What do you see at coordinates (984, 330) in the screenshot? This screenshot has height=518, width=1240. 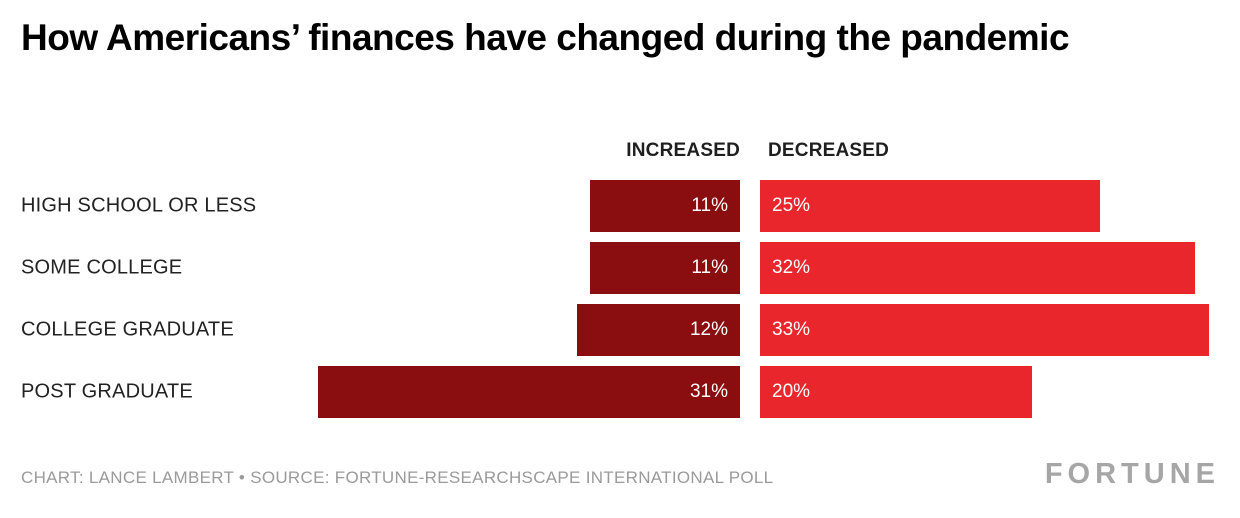 I see `bar-decreased: 33%` at bounding box center [984, 330].